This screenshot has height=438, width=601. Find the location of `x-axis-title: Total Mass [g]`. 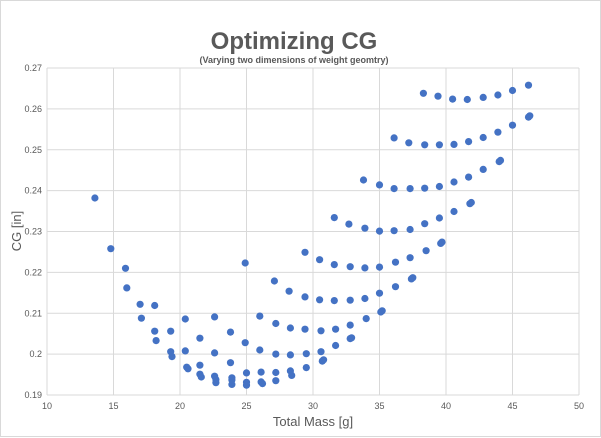

x-axis-title: Total Mass [g] is located at coordinates (313, 421).